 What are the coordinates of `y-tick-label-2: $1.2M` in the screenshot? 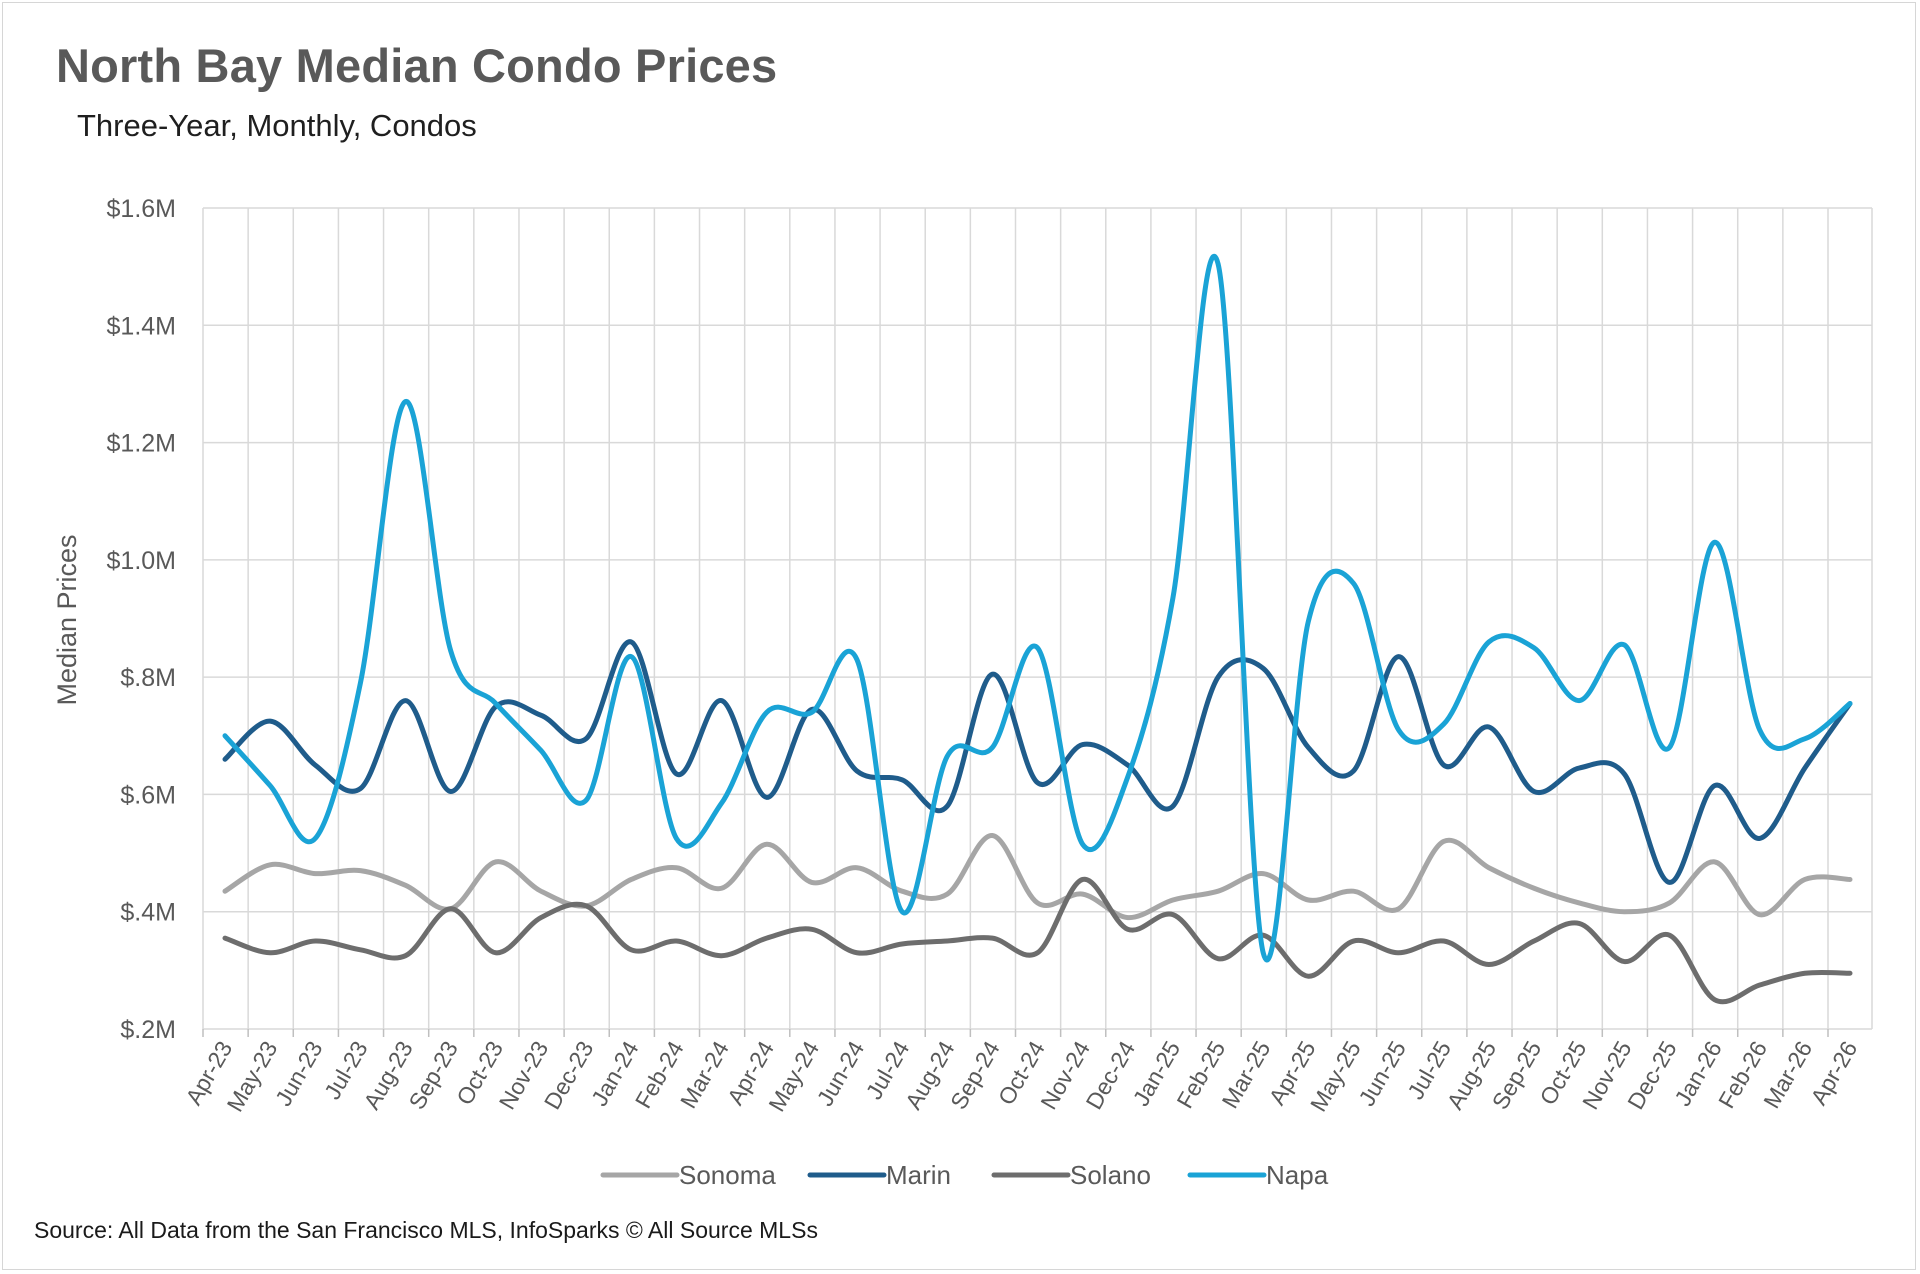 It's located at (141, 444).